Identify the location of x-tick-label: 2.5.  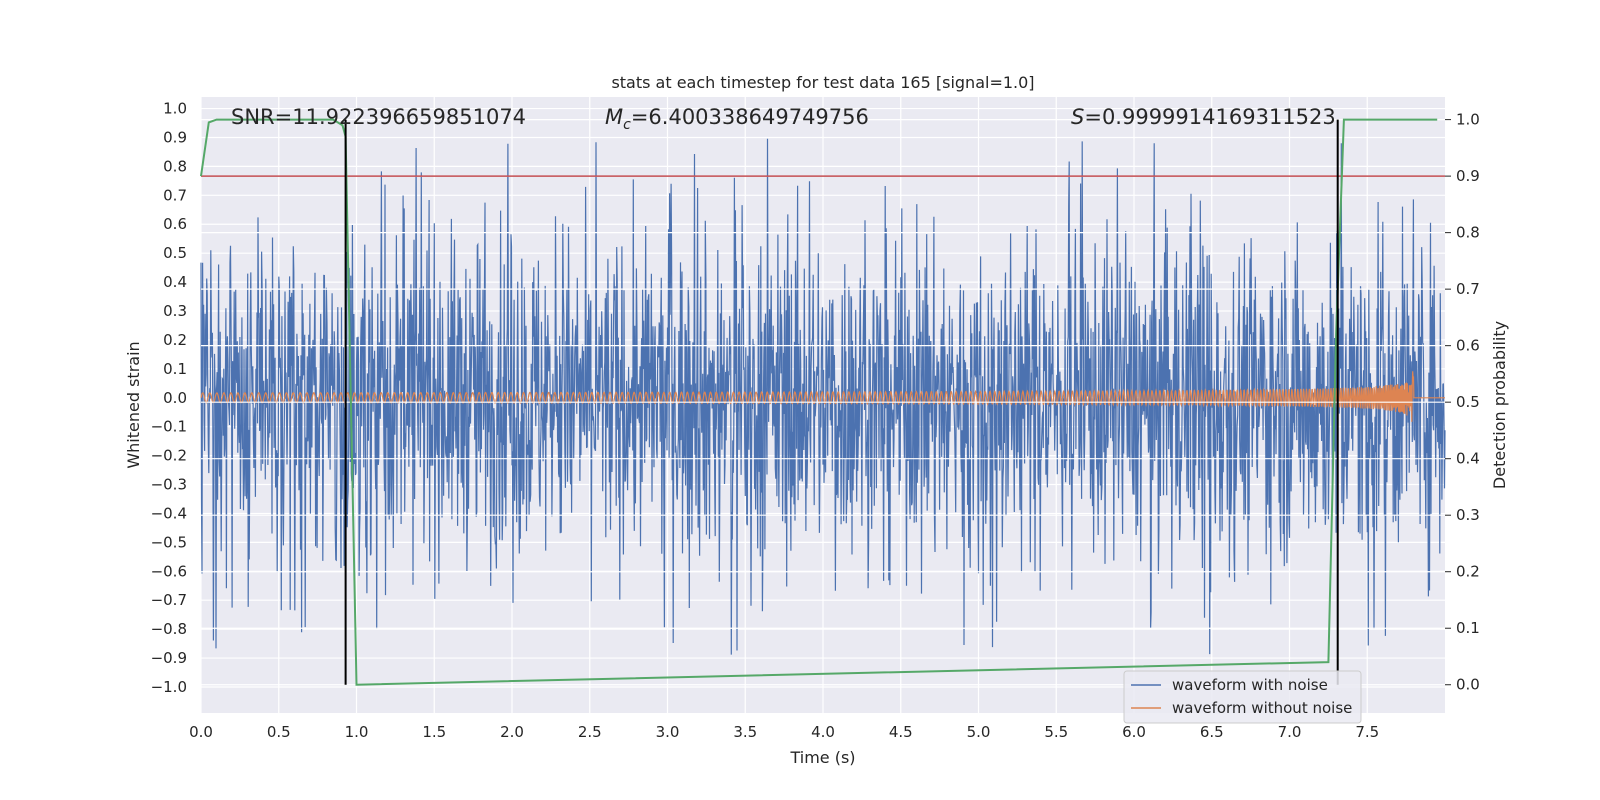
(590, 732).